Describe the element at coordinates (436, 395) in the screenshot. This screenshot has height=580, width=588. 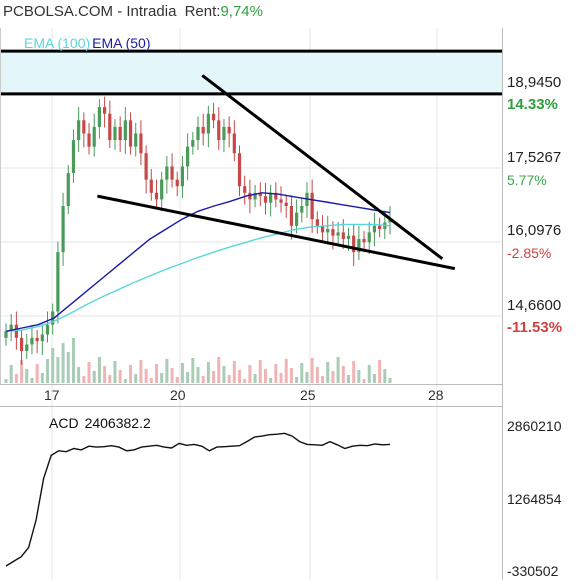
I see `x-label-28: 28` at that location.